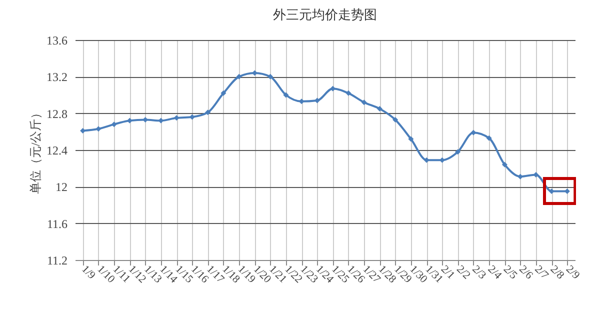  I want to click on chart-title: 外三元均价走势图, so click(325, 14).